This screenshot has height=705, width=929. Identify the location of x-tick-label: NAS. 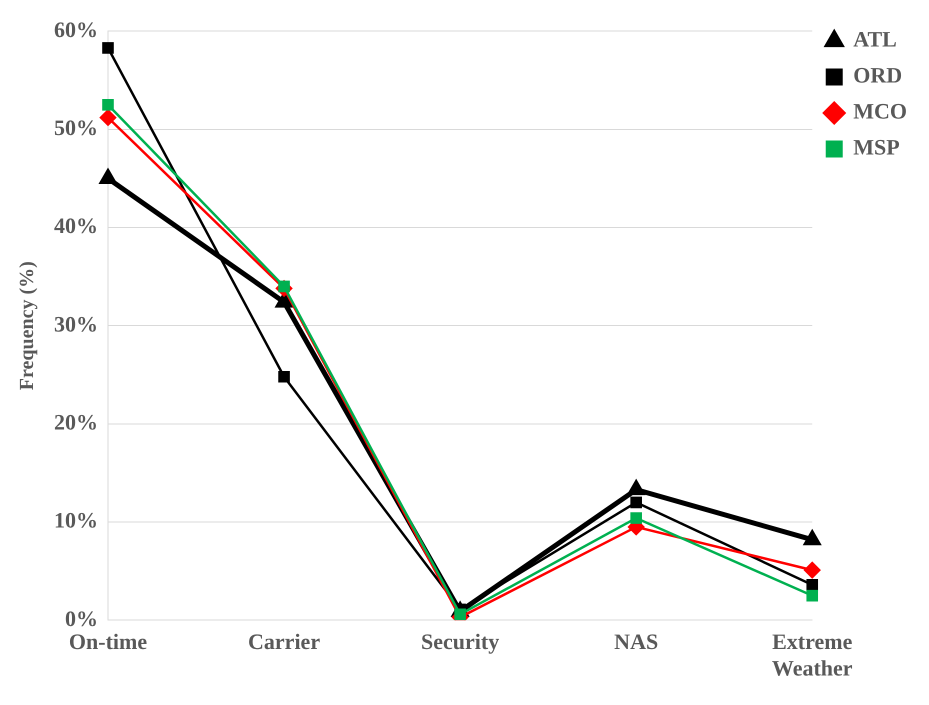
(636, 641).